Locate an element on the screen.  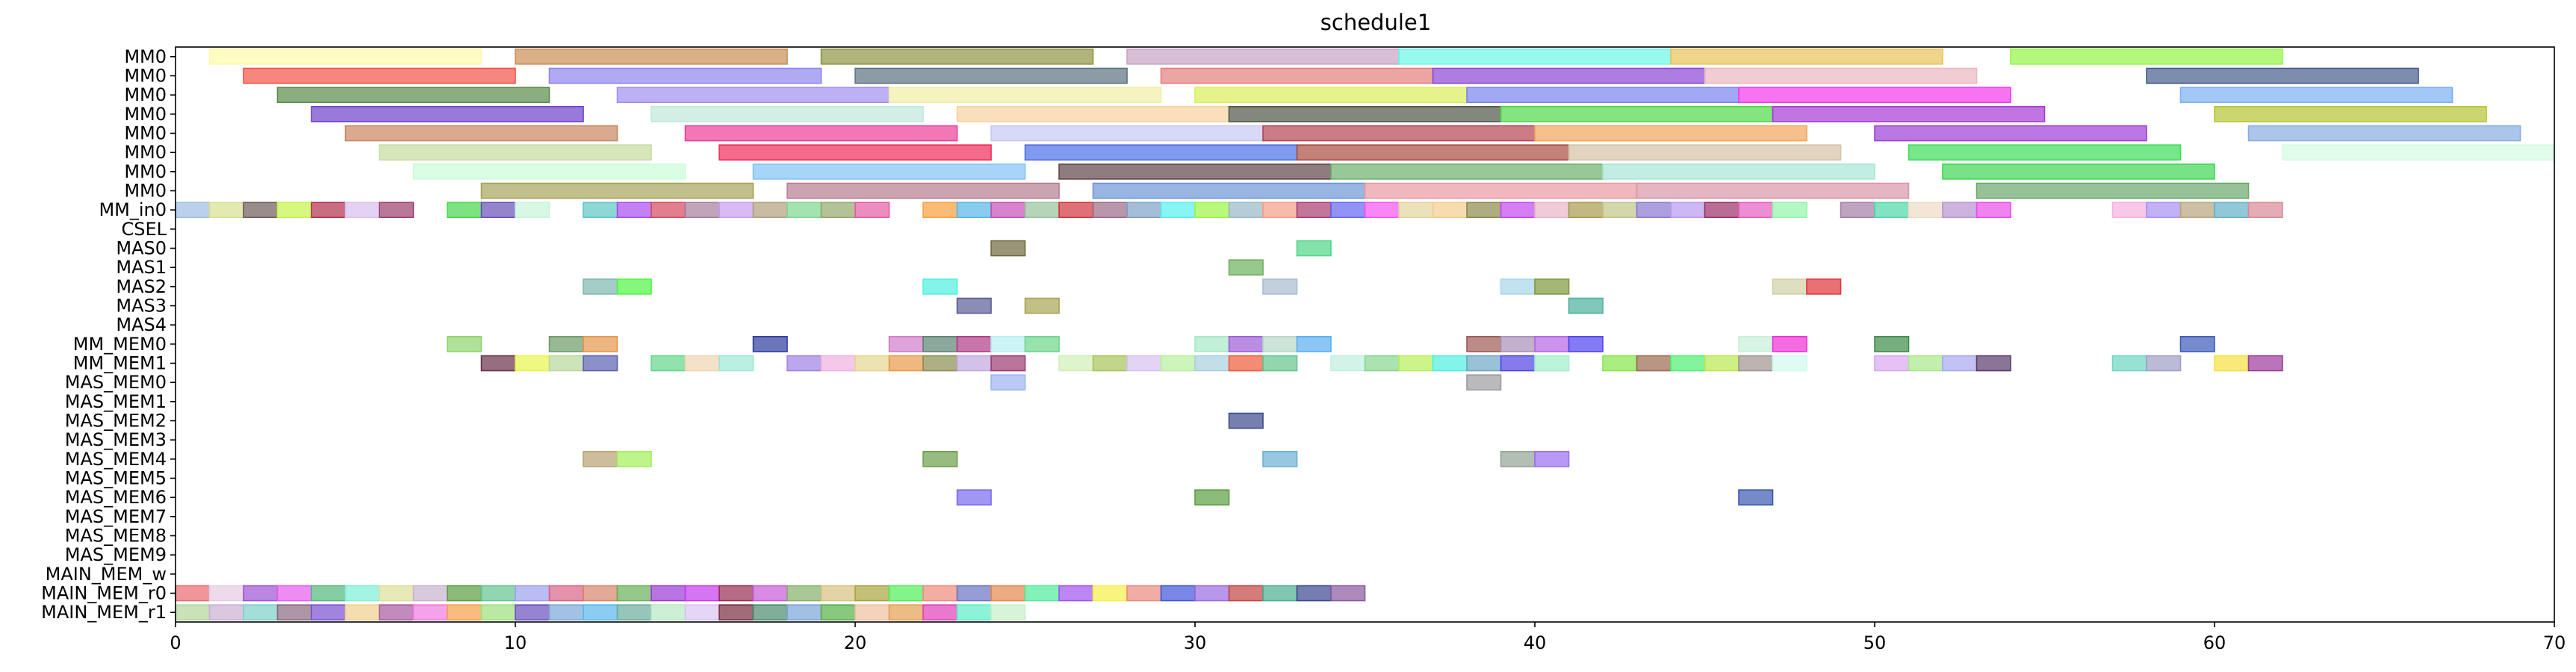
x-tick-label: 60 is located at coordinates (2214, 642).